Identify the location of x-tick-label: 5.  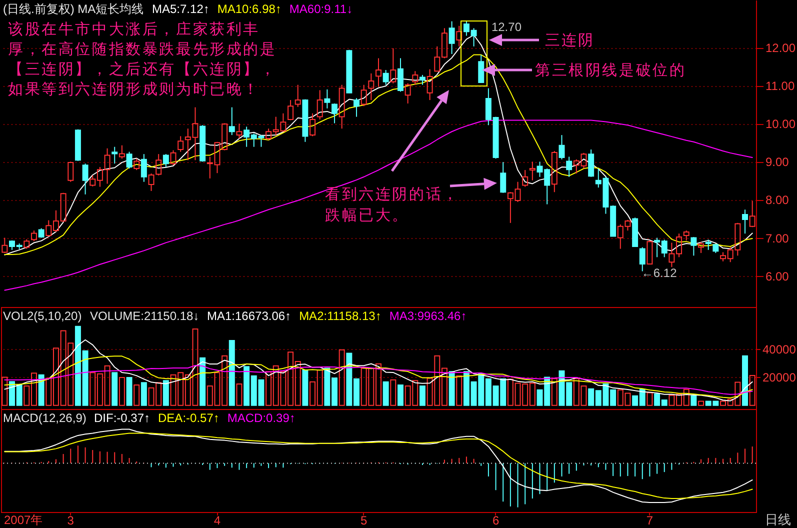
(364, 521).